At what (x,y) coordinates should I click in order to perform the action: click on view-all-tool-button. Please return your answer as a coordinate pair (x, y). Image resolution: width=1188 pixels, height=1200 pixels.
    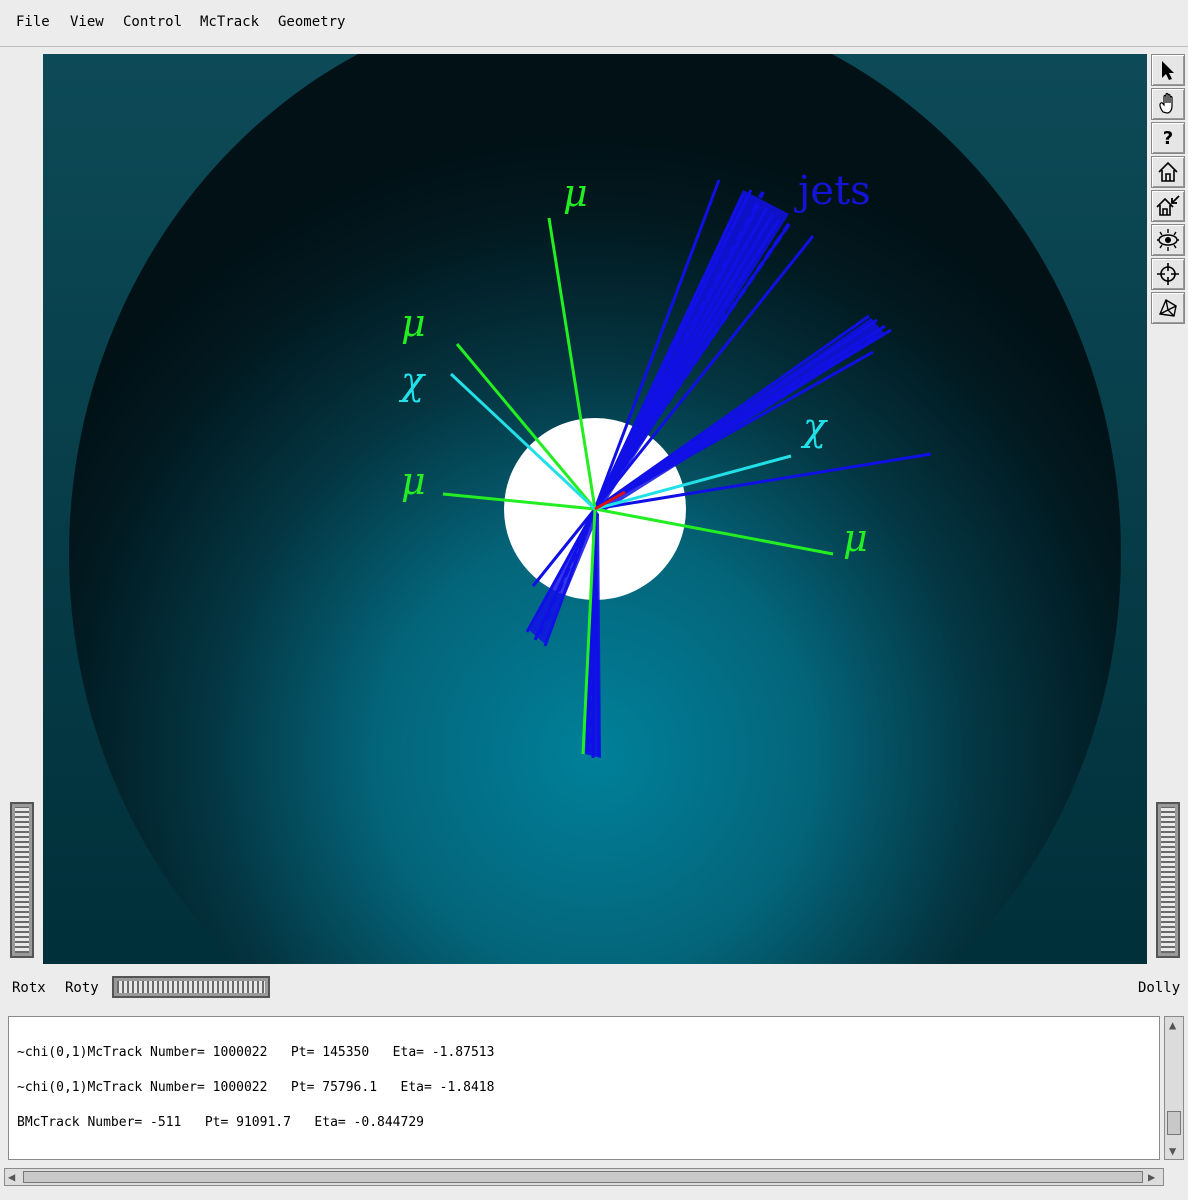
    Looking at the image, I should click on (1168, 240).